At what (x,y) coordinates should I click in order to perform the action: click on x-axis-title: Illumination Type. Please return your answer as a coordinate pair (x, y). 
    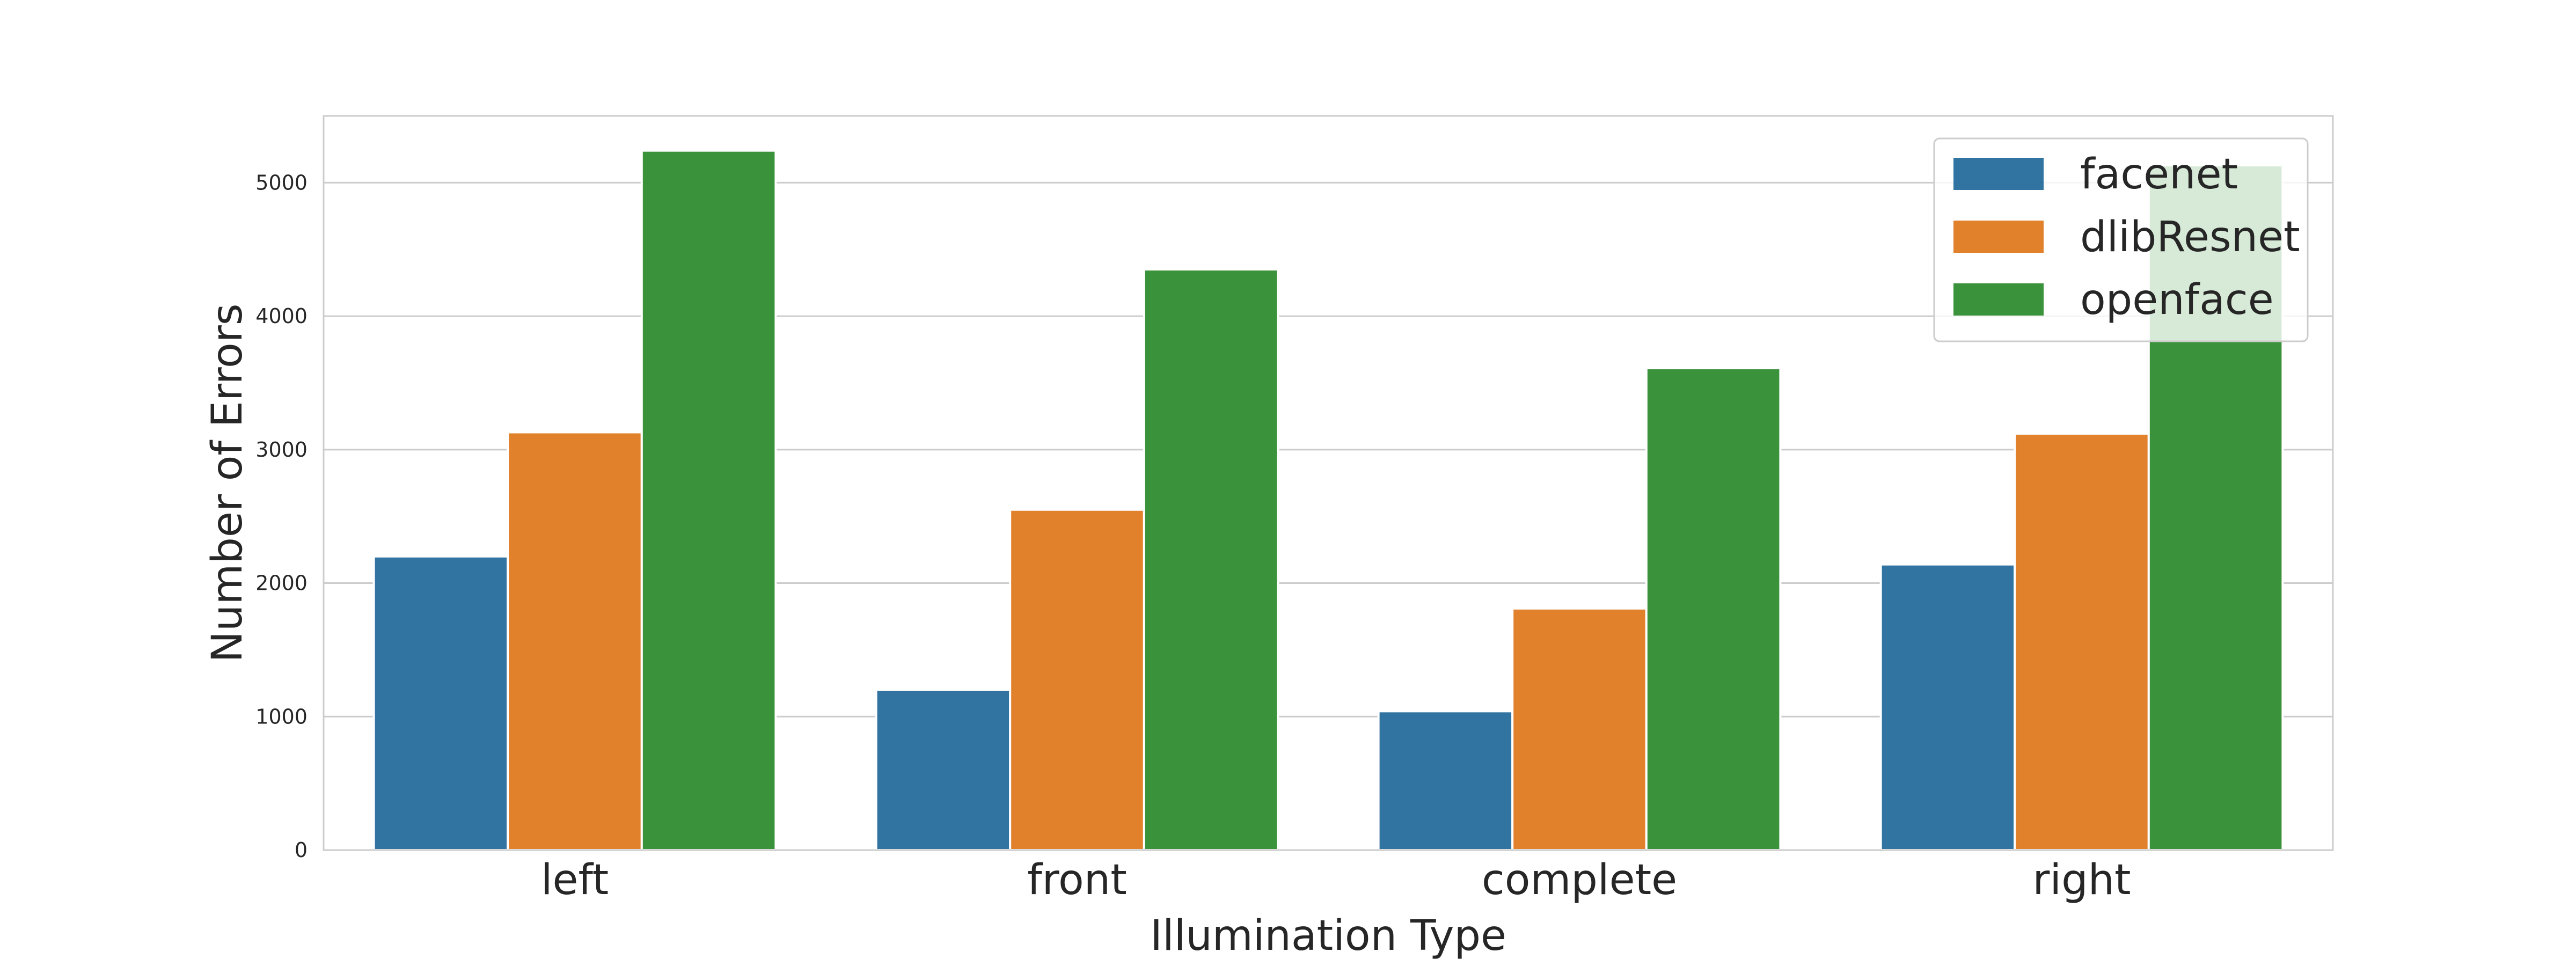
    Looking at the image, I should click on (1328, 936).